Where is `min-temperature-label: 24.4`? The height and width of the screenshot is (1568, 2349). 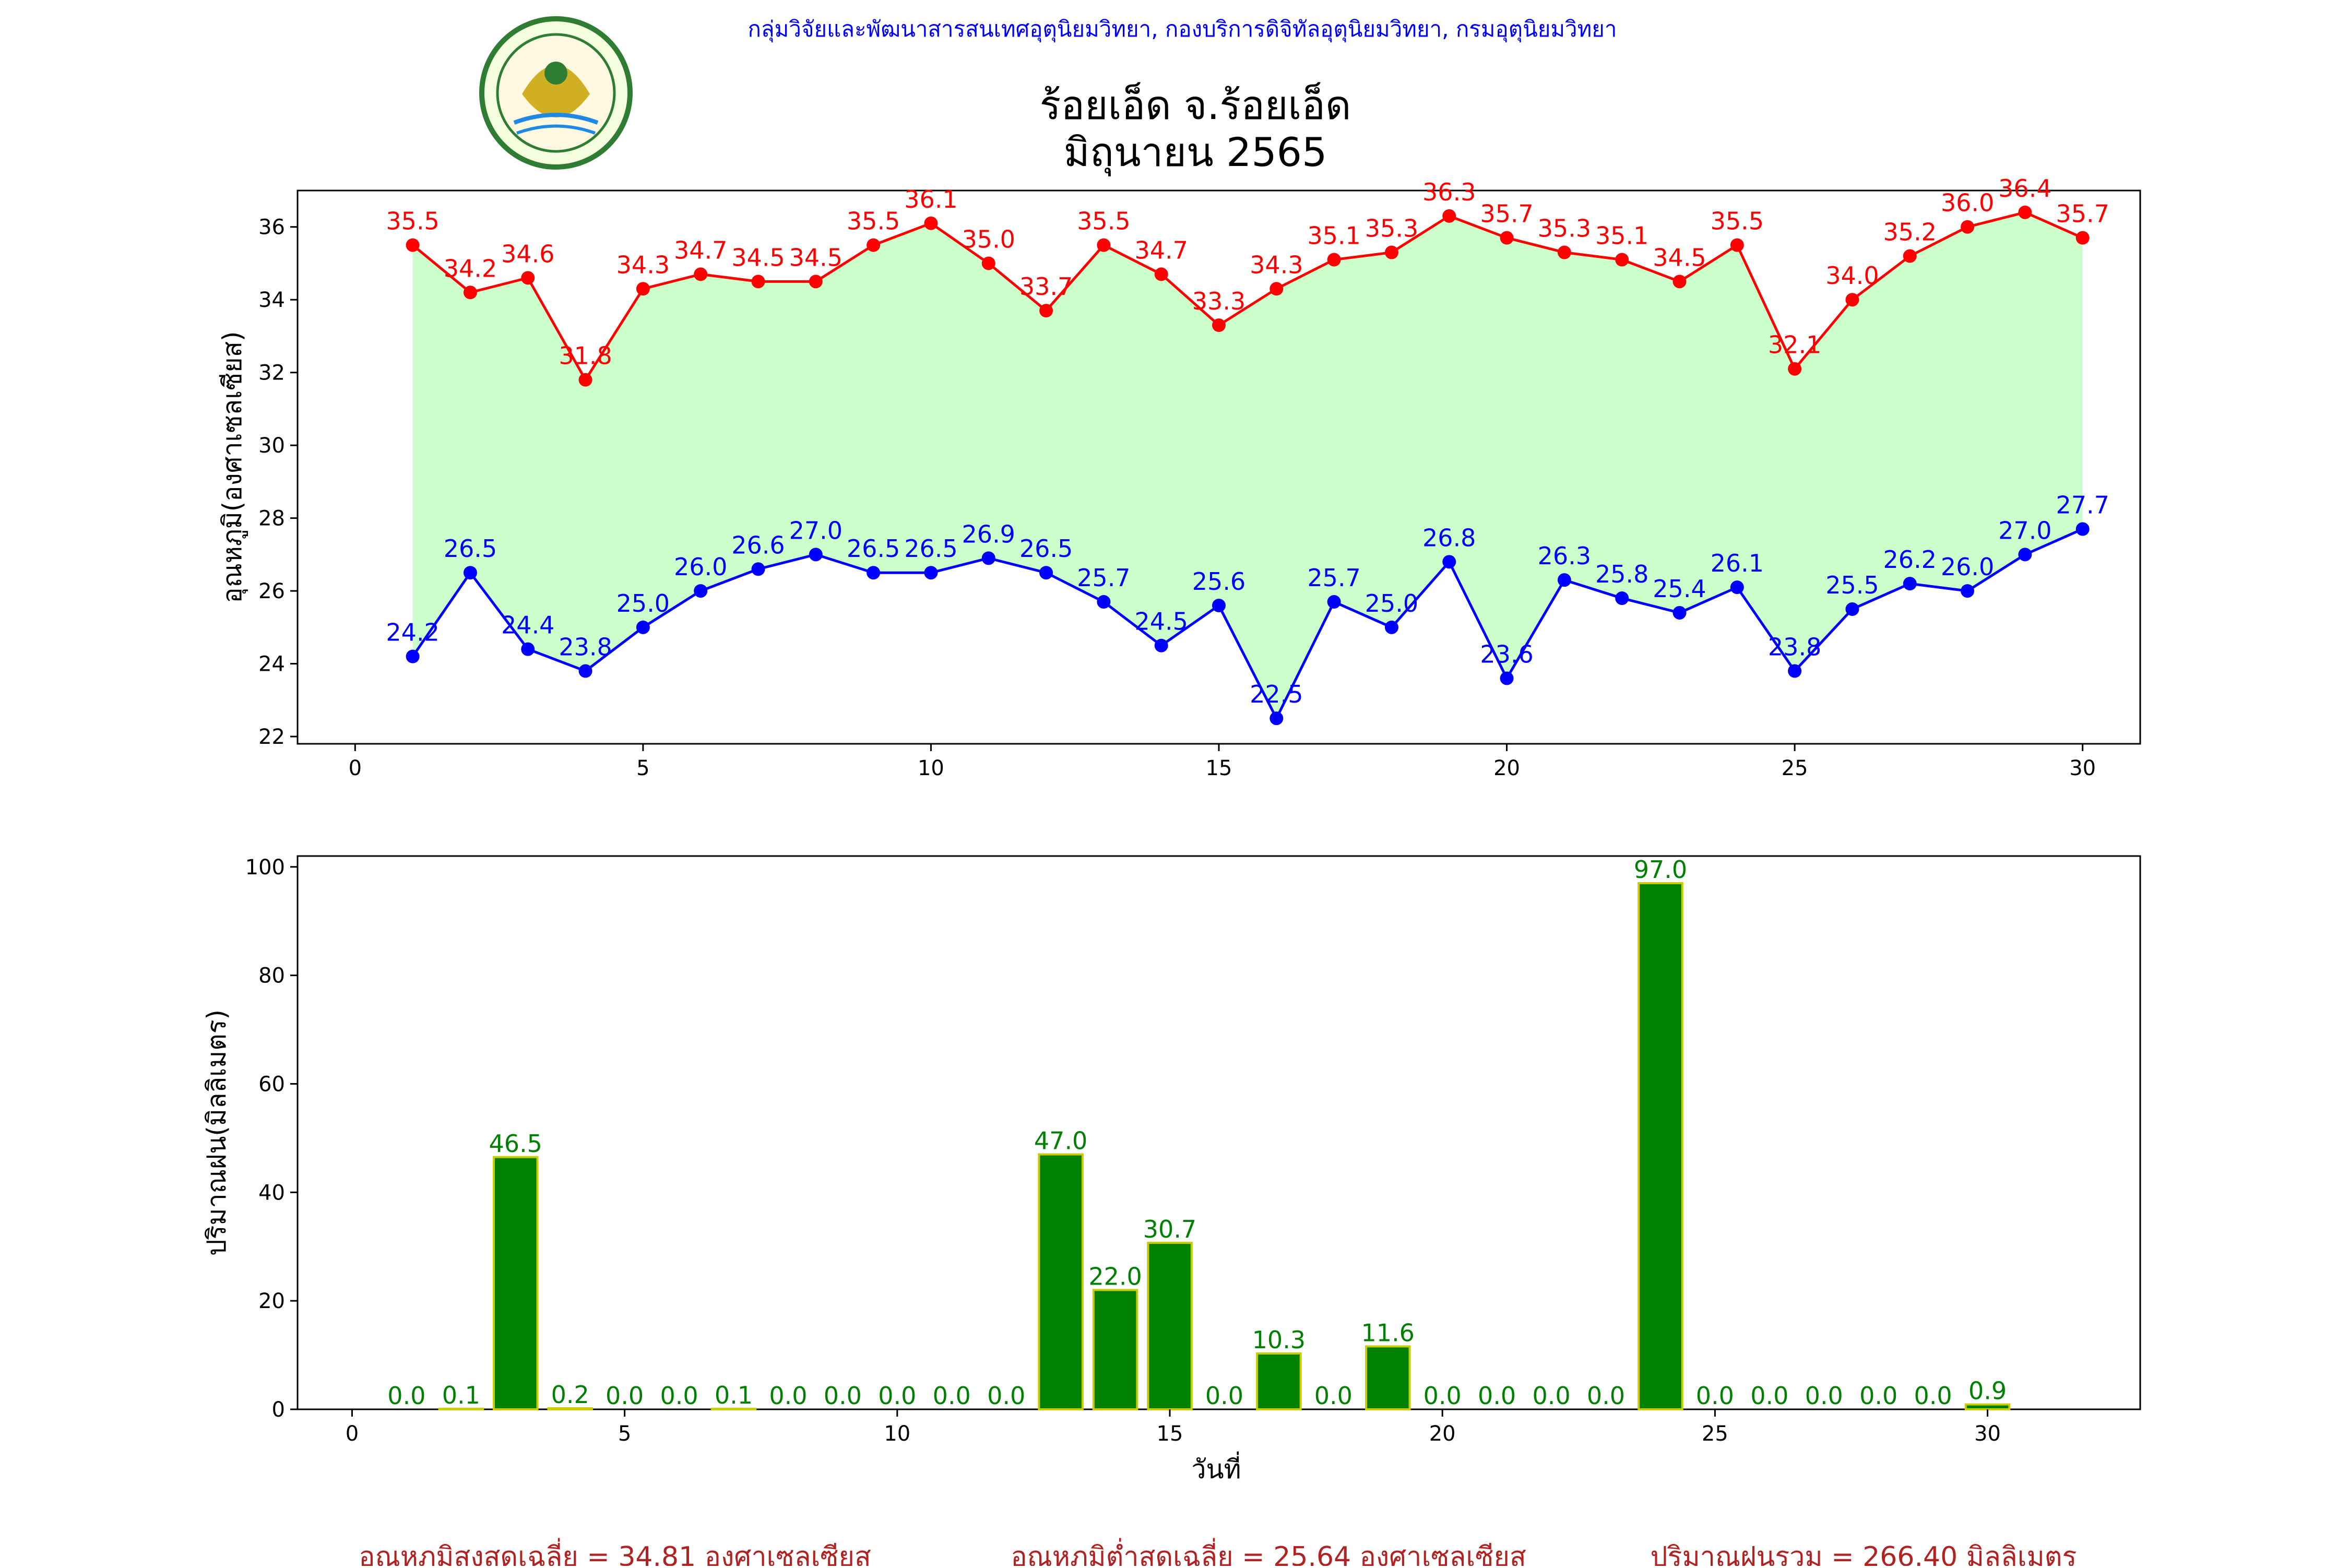 min-temperature-label: 24.4 is located at coordinates (527, 625).